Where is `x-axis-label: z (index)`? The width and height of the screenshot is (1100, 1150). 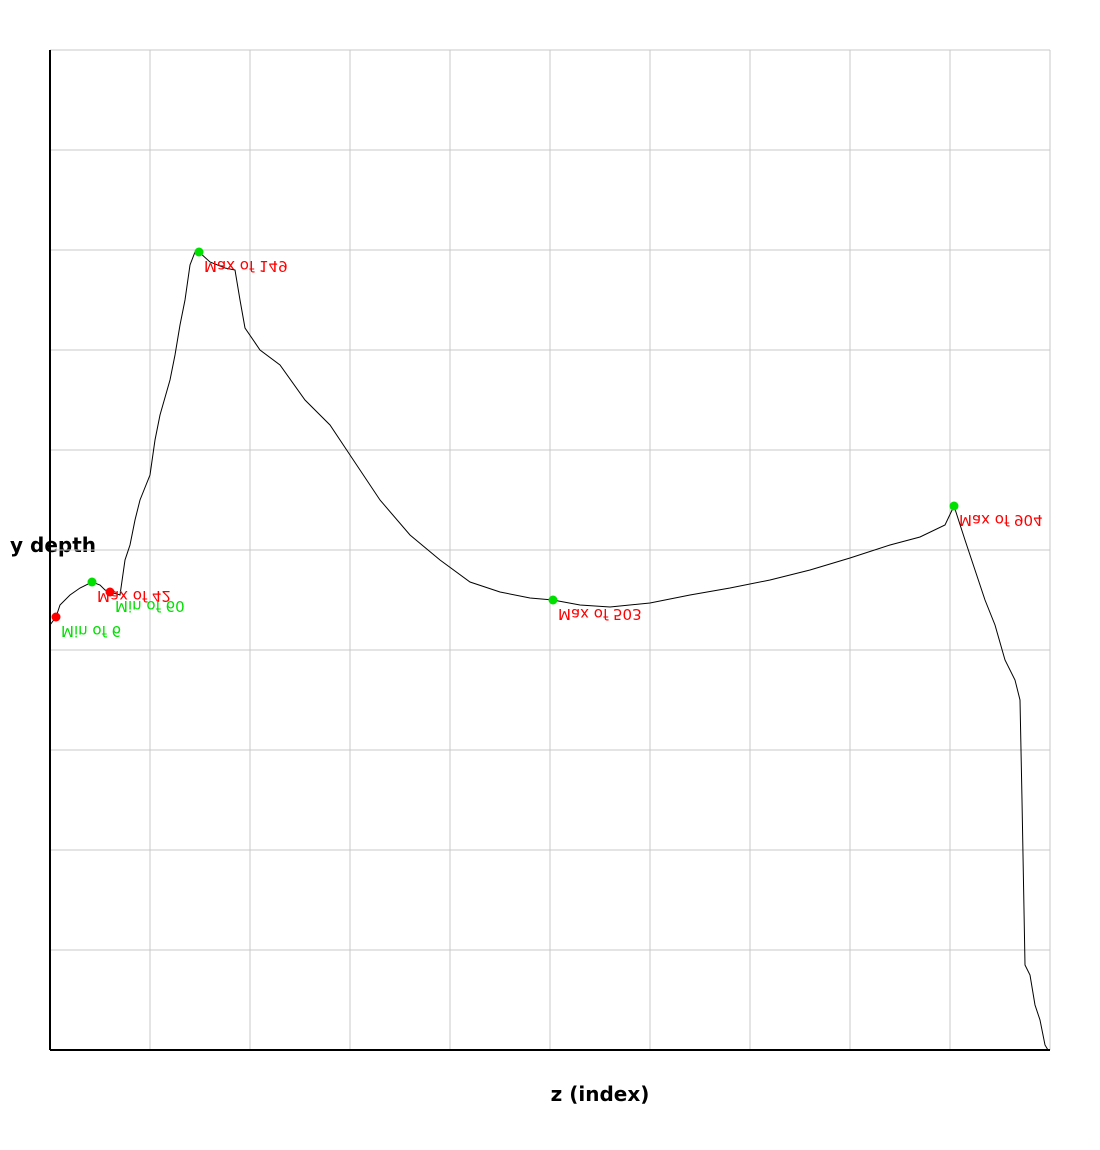 x-axis-label: z (index) is located at coordinates (600, 1094).